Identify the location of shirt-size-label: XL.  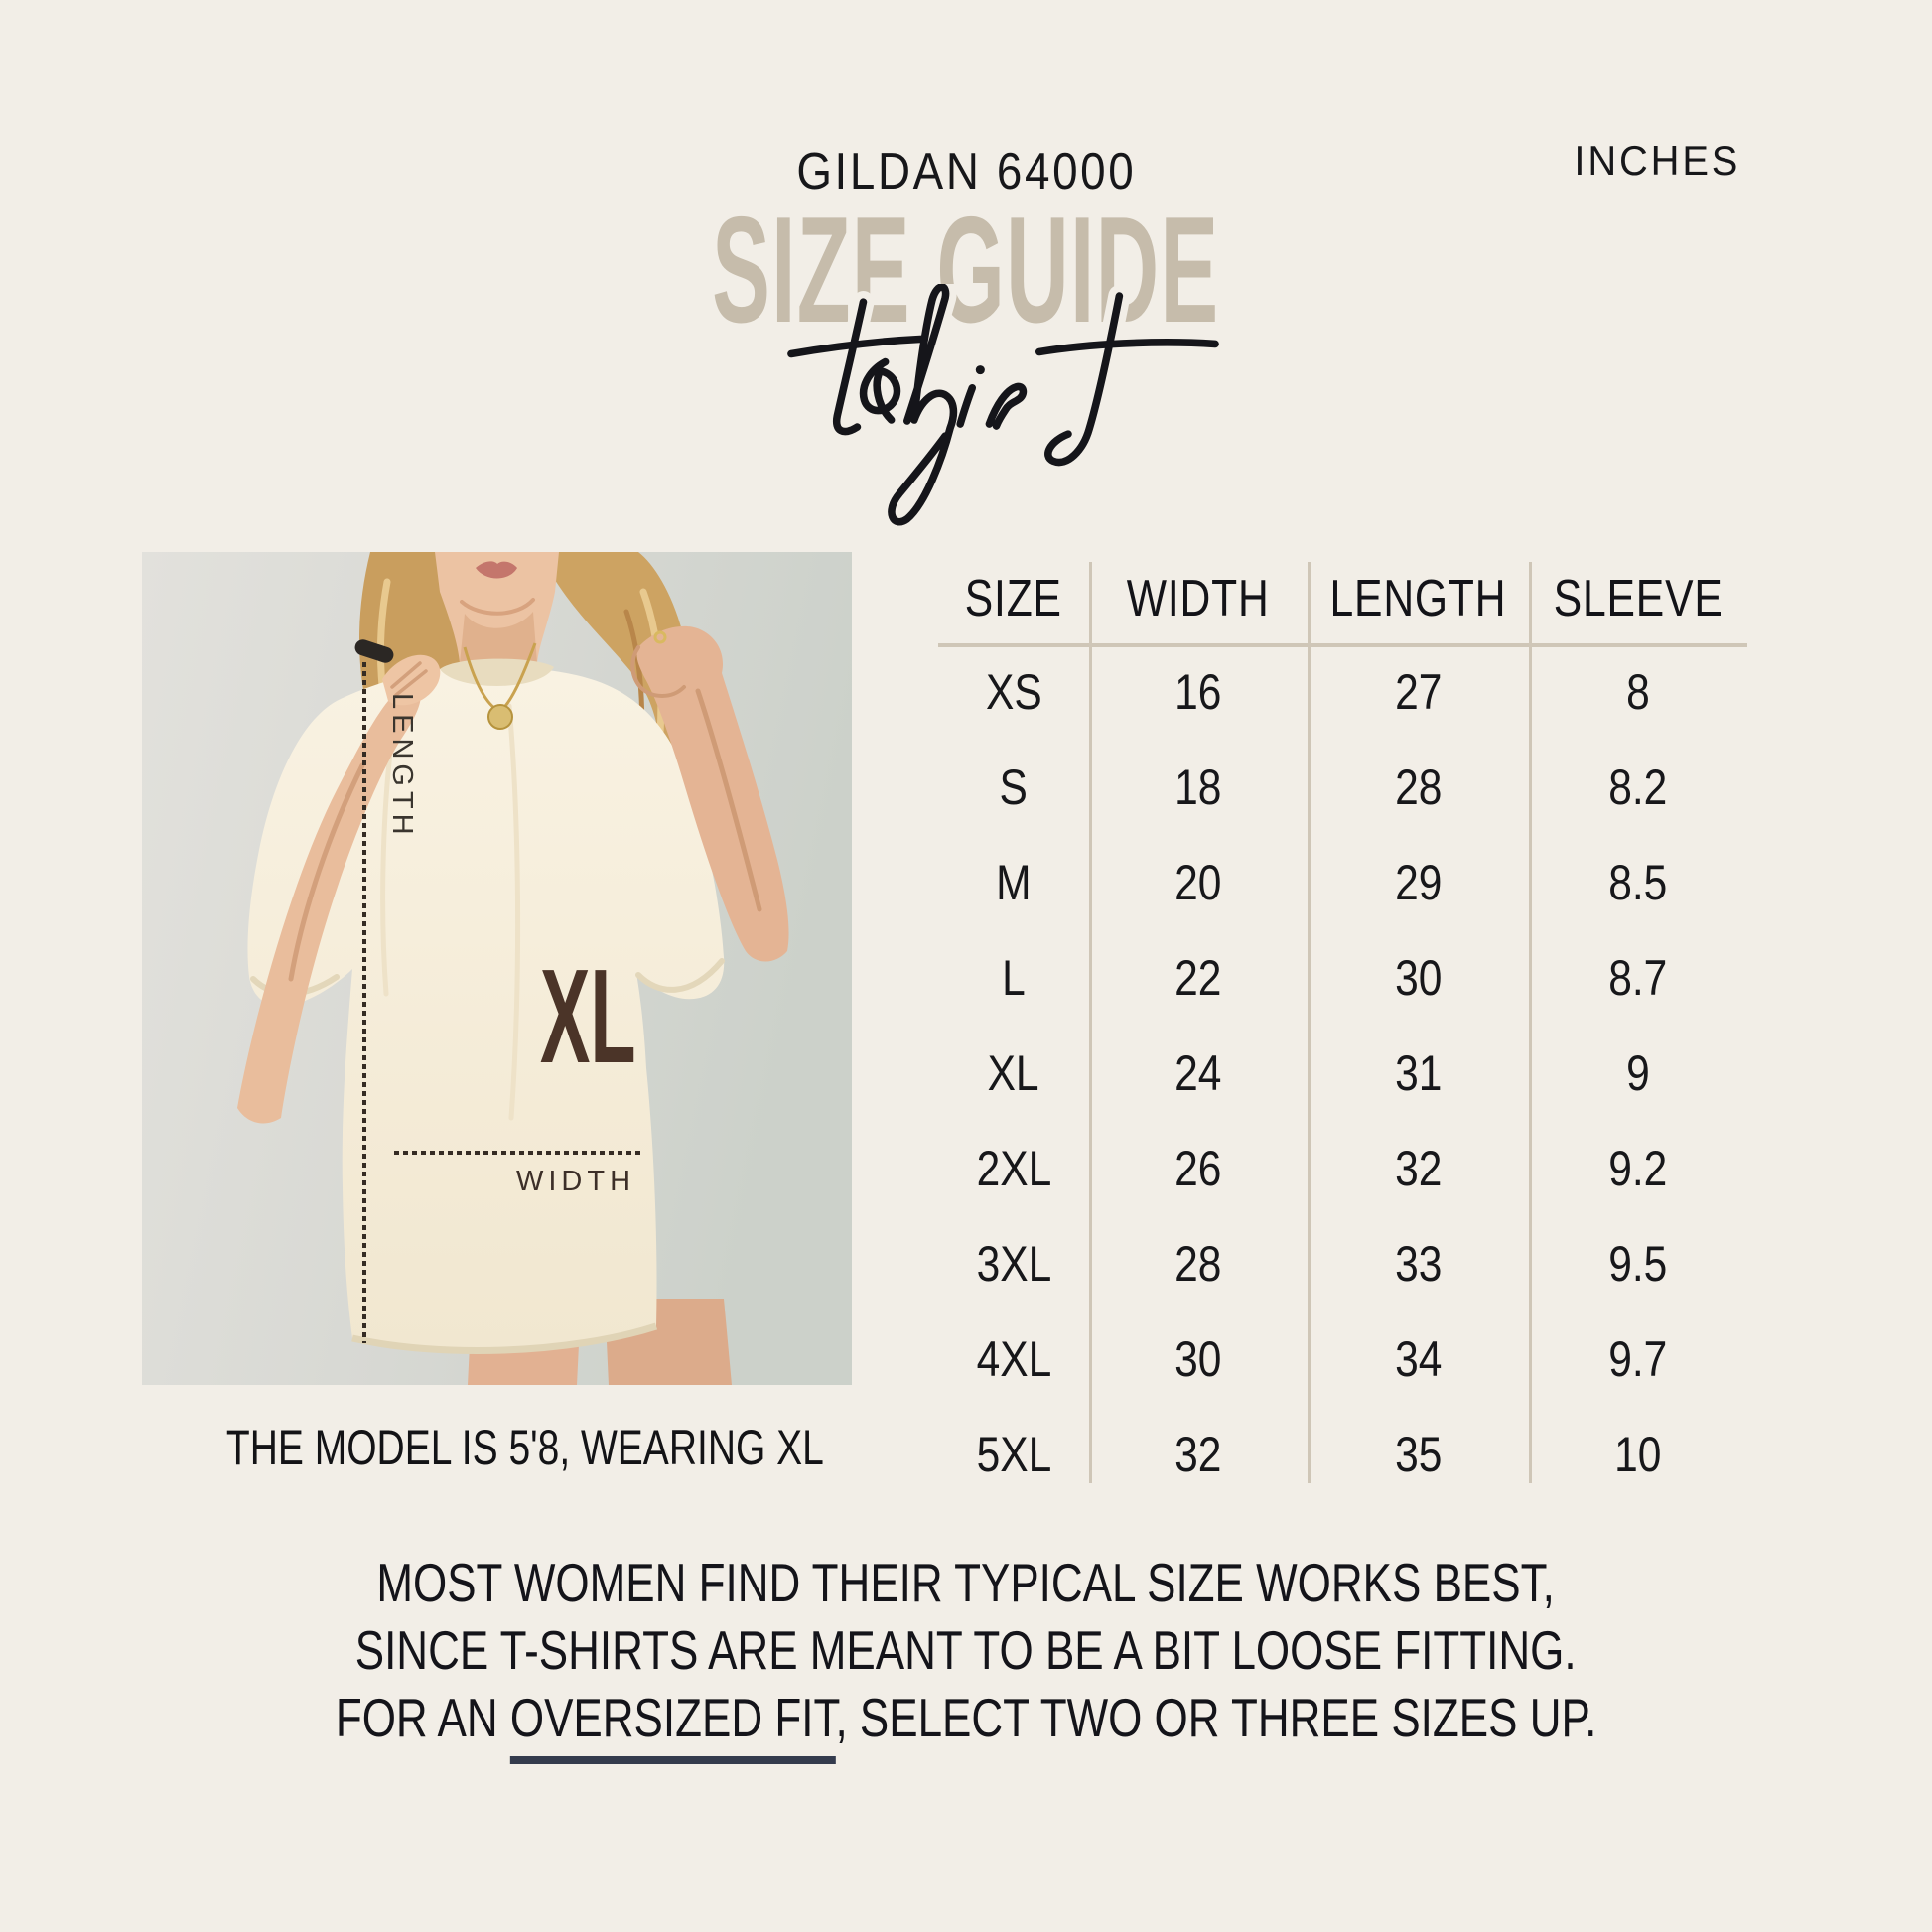
(581, 1016).